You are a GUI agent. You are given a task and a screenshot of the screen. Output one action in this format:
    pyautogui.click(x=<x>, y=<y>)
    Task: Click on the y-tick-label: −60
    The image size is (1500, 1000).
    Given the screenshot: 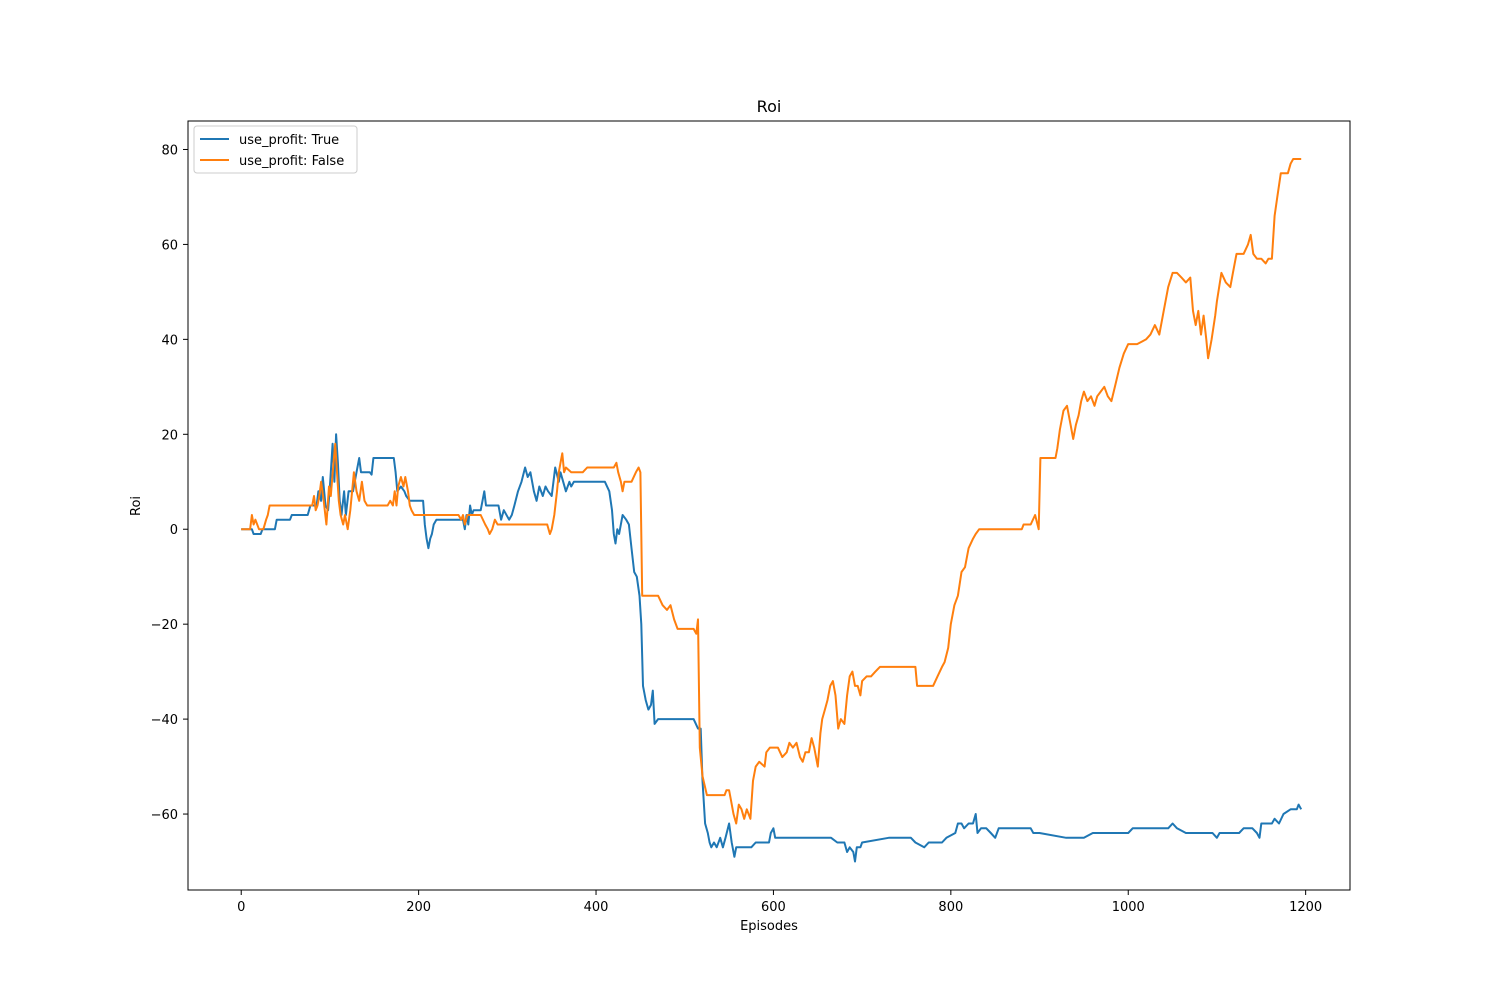 What is the action you would take?
    pyautogui.click(x=164, y=815)
    